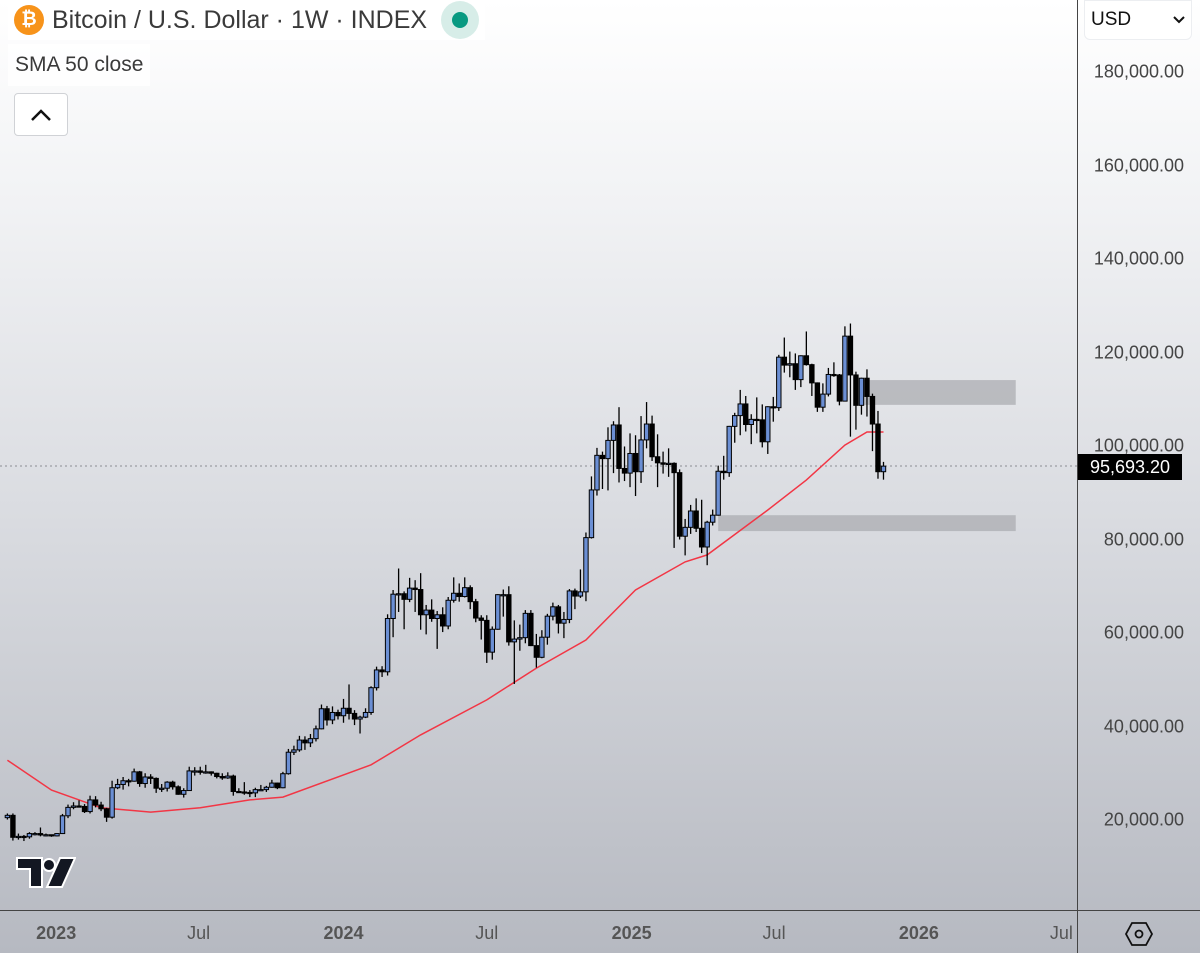  I want to click on symbol-title: Bitcoin / U.S. Dollar · 1W · INDEX, so click(240, 19).